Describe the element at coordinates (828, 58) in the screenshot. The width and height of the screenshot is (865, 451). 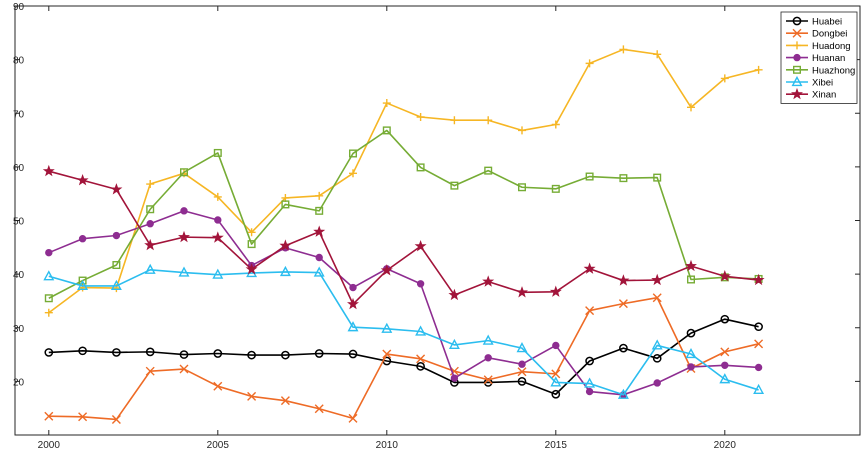
I see `legend-label-huanan: Huanan` at that location.